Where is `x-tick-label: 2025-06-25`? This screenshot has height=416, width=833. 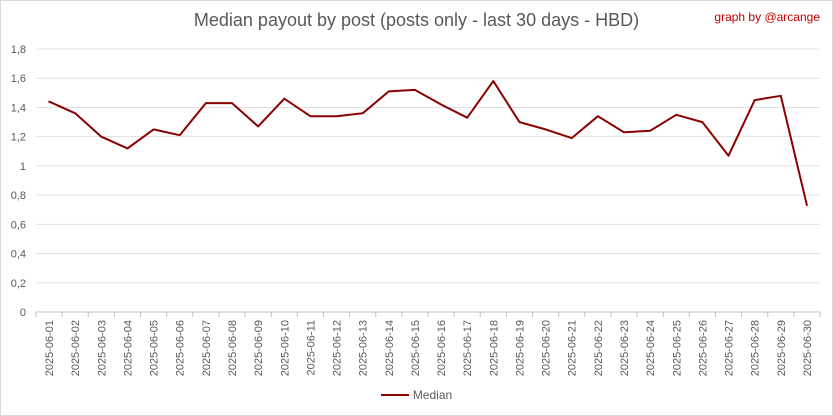
x-tick-label: 2025-06-25 is located at coordinates (677, 348).